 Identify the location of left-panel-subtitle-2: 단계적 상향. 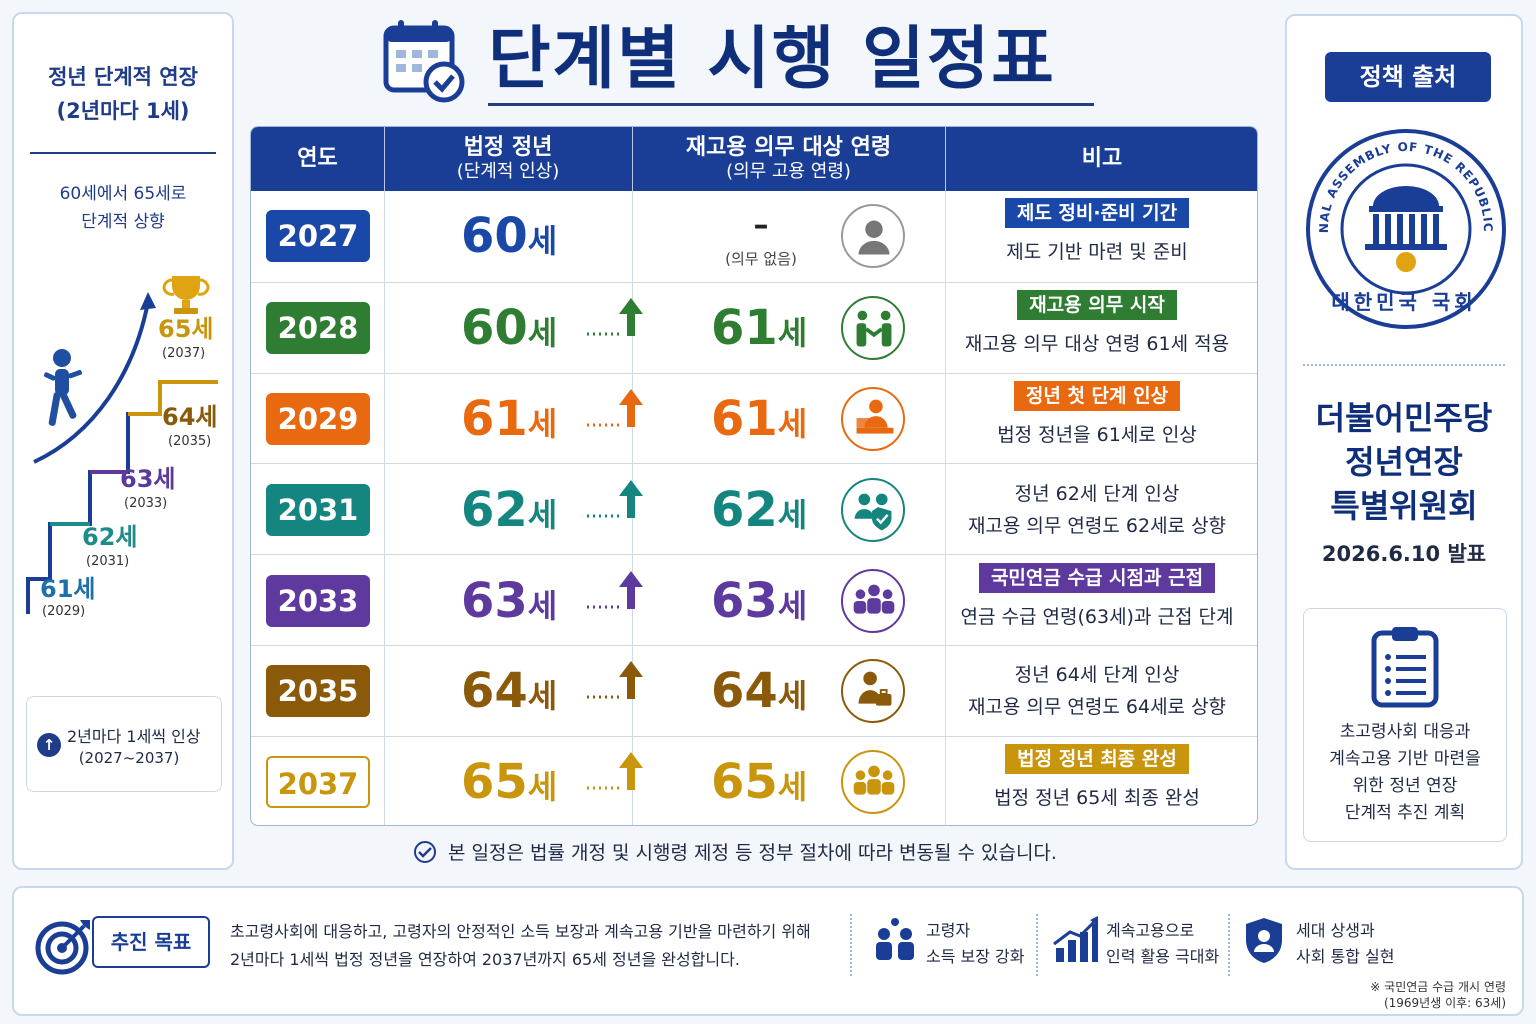
(123, 222).